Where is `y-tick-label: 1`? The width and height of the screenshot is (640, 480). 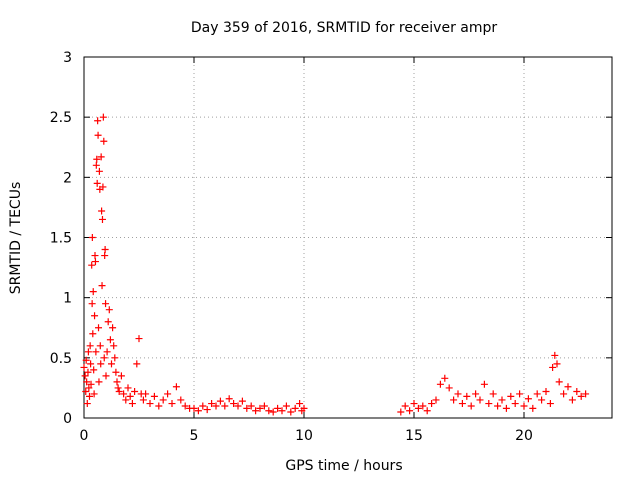
y-tick-label: 1 is located at coordinates (67, 299).